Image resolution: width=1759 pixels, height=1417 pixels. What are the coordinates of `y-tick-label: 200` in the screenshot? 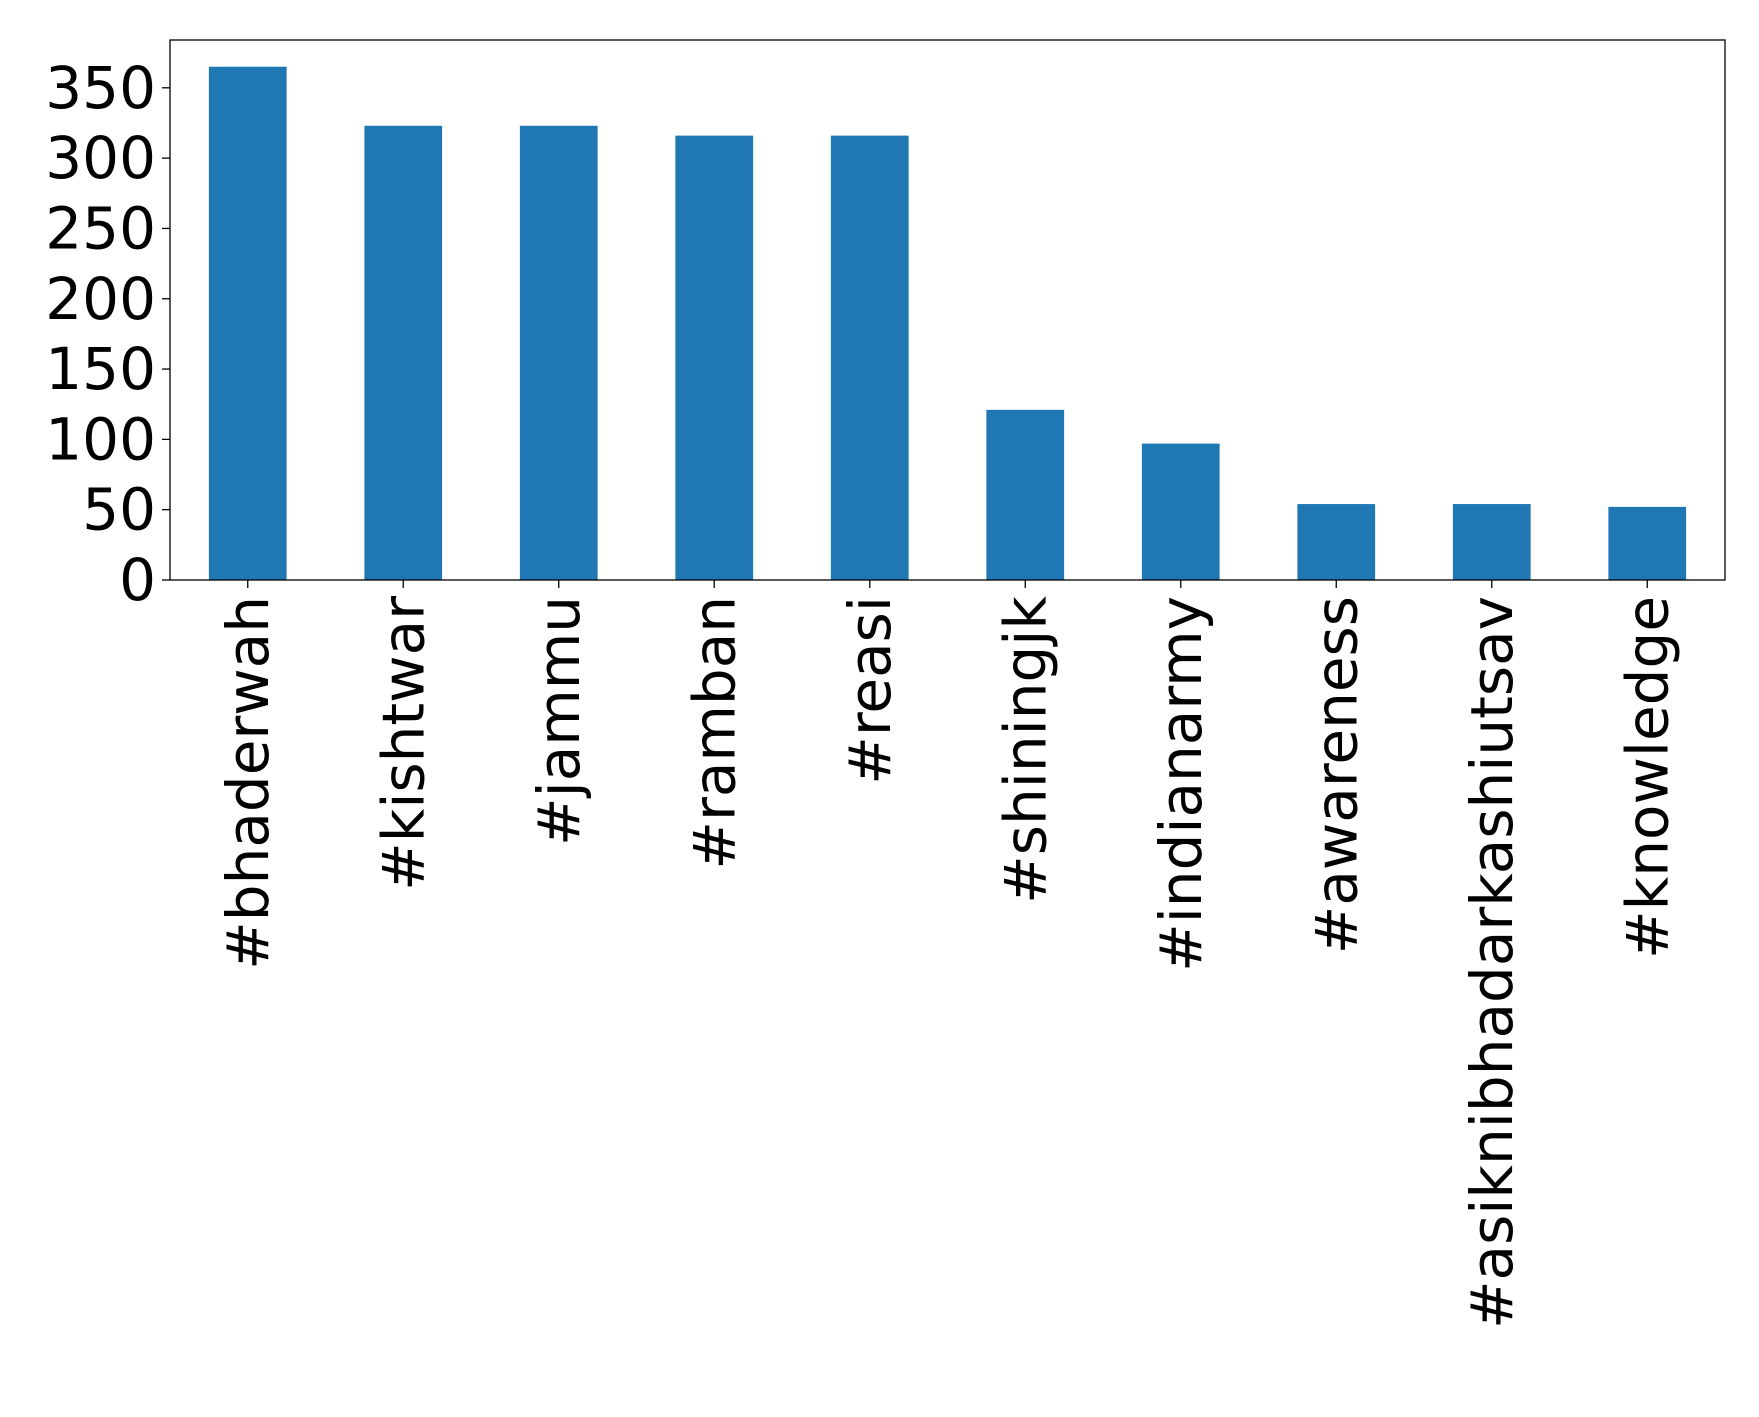 It's located at (100, 299).